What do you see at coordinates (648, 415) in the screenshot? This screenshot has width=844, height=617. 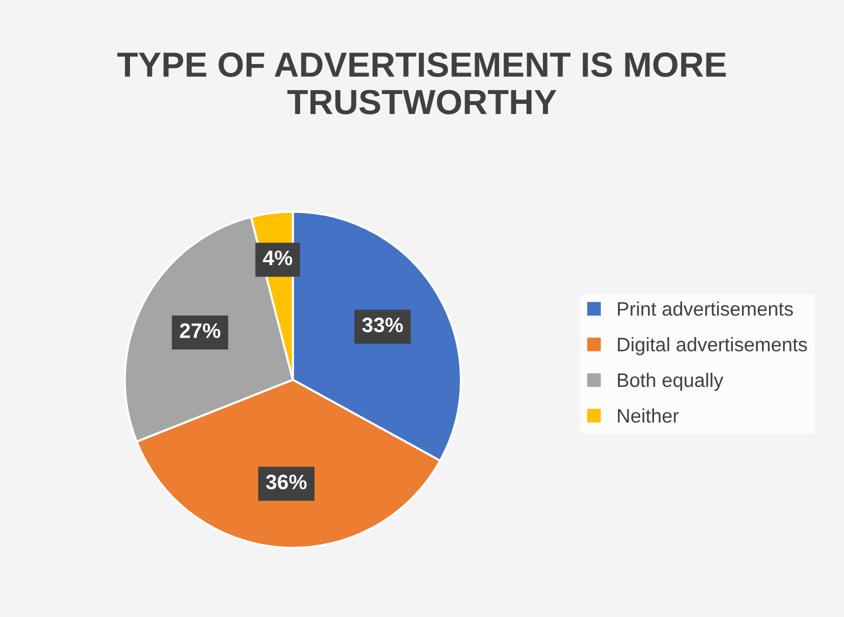 I see `legend-label: Neither` at bounding box center [648, 415].